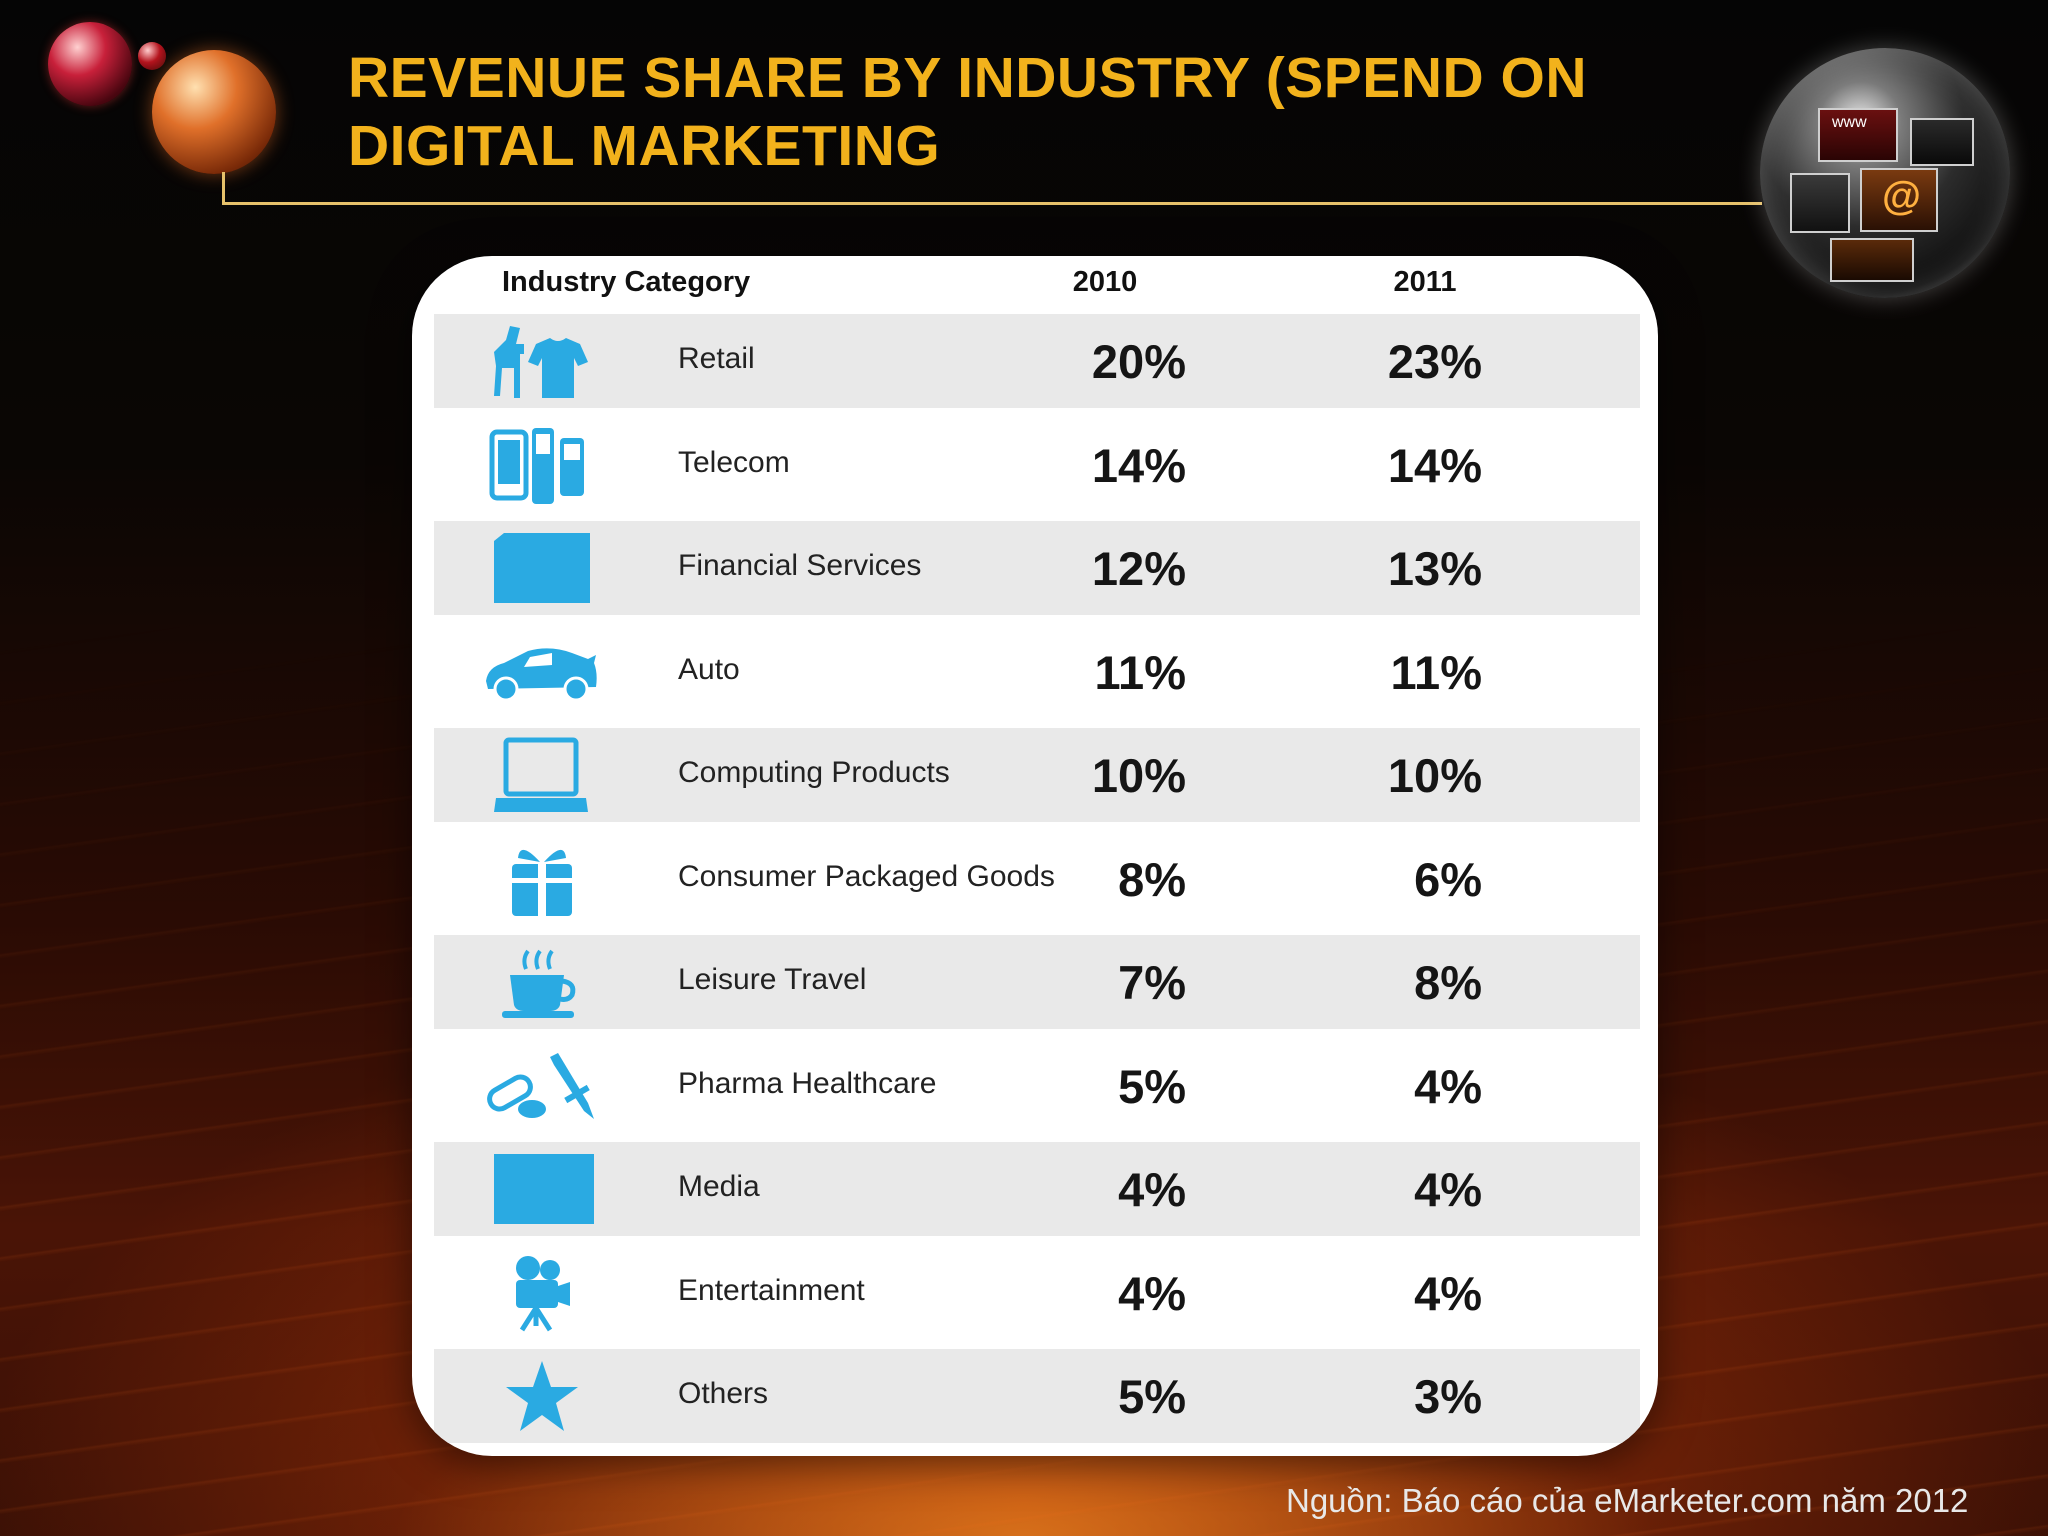  I want to click on title-underline, so click(992, 203).